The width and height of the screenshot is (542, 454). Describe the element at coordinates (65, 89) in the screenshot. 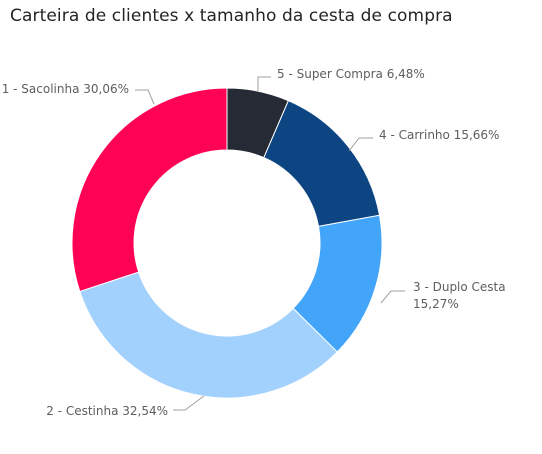

I see `data-label: 1 - Sacolinha 30,06%` at that location.